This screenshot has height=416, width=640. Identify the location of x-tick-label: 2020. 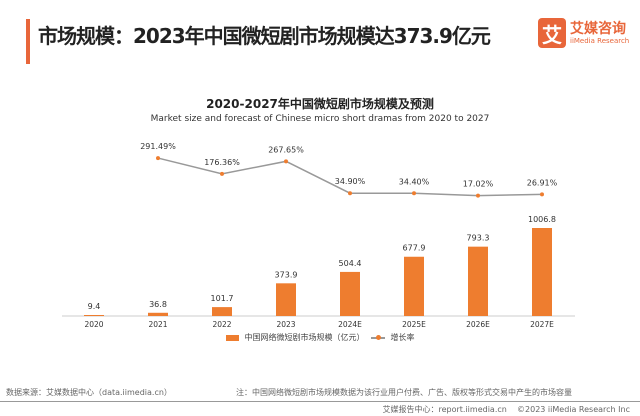
(93, 324).